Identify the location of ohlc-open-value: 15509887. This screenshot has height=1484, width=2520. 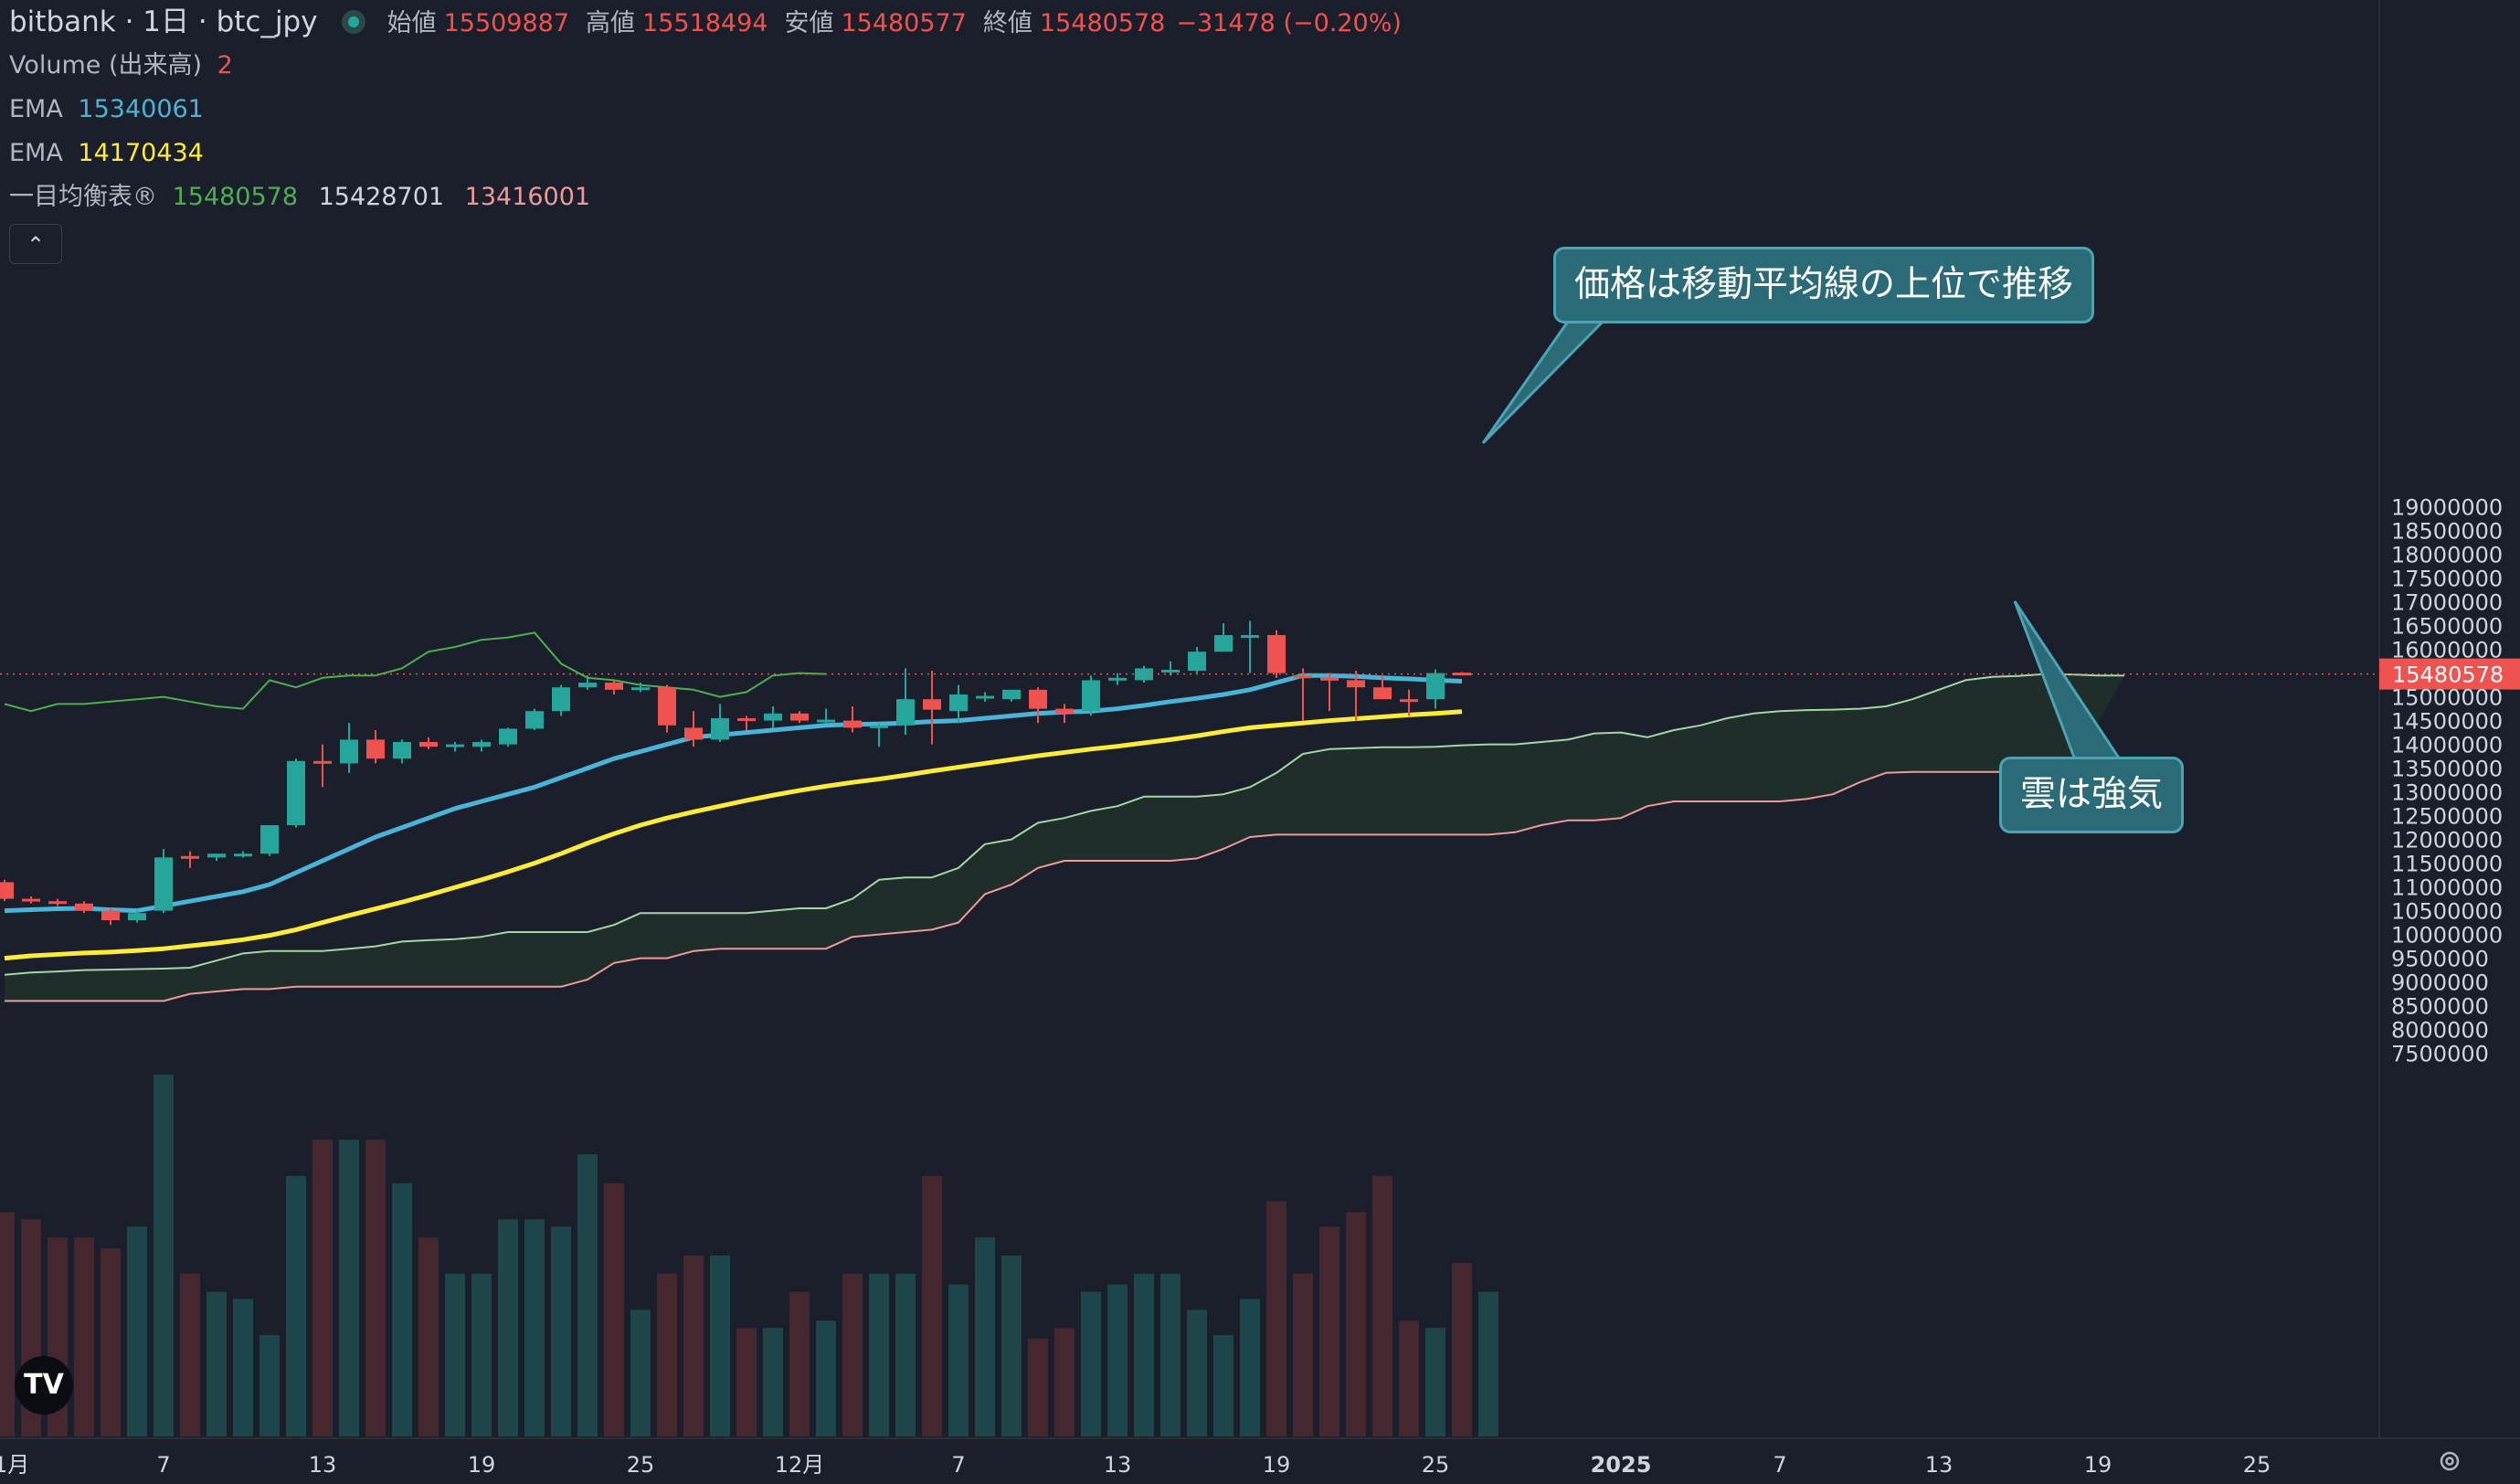
(507, 23).